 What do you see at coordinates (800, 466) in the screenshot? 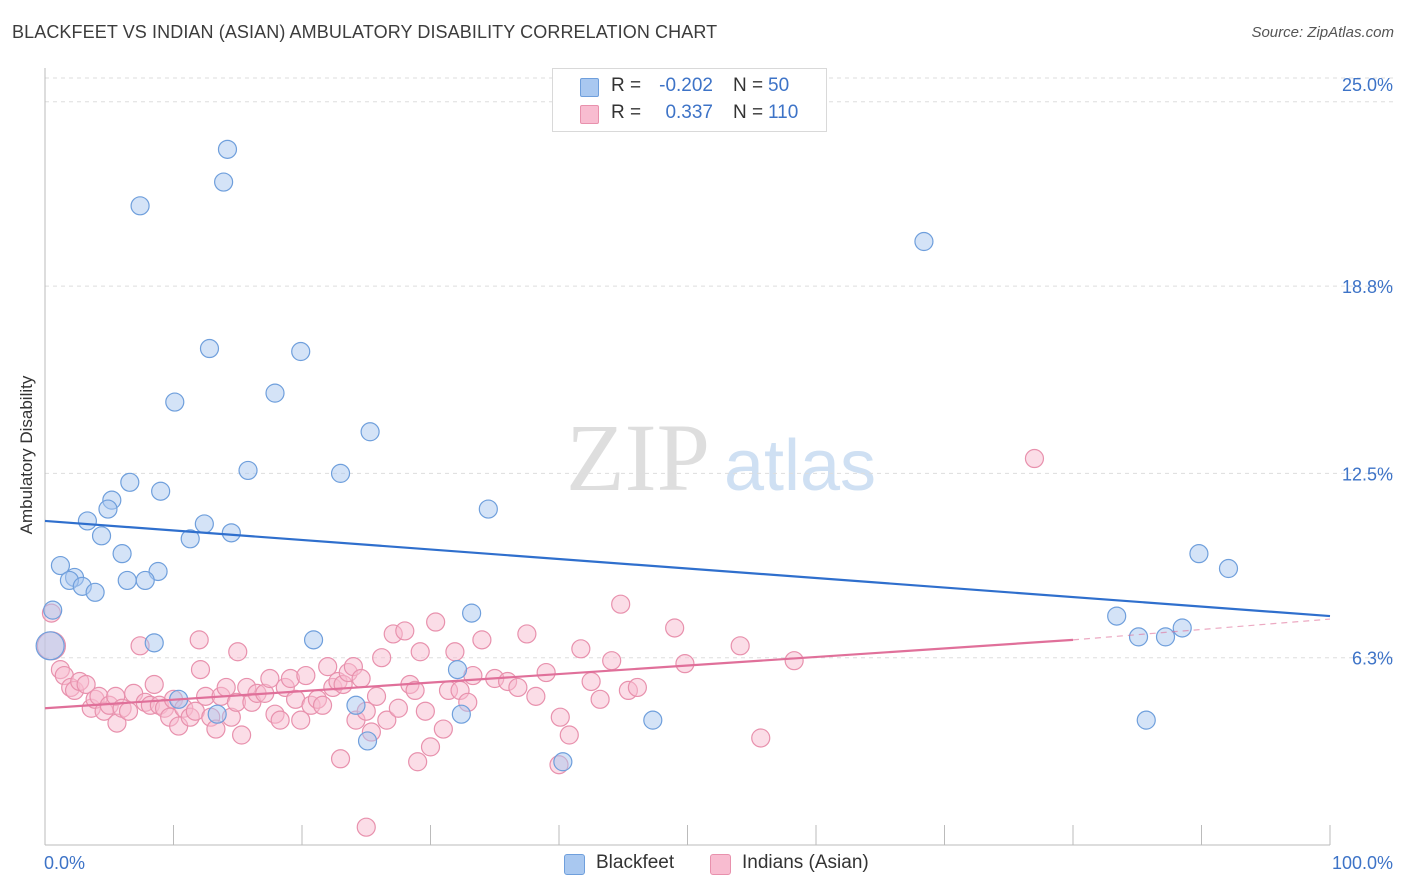
I see `watermark-atlas: atlas` at bounding box center [800, 466].